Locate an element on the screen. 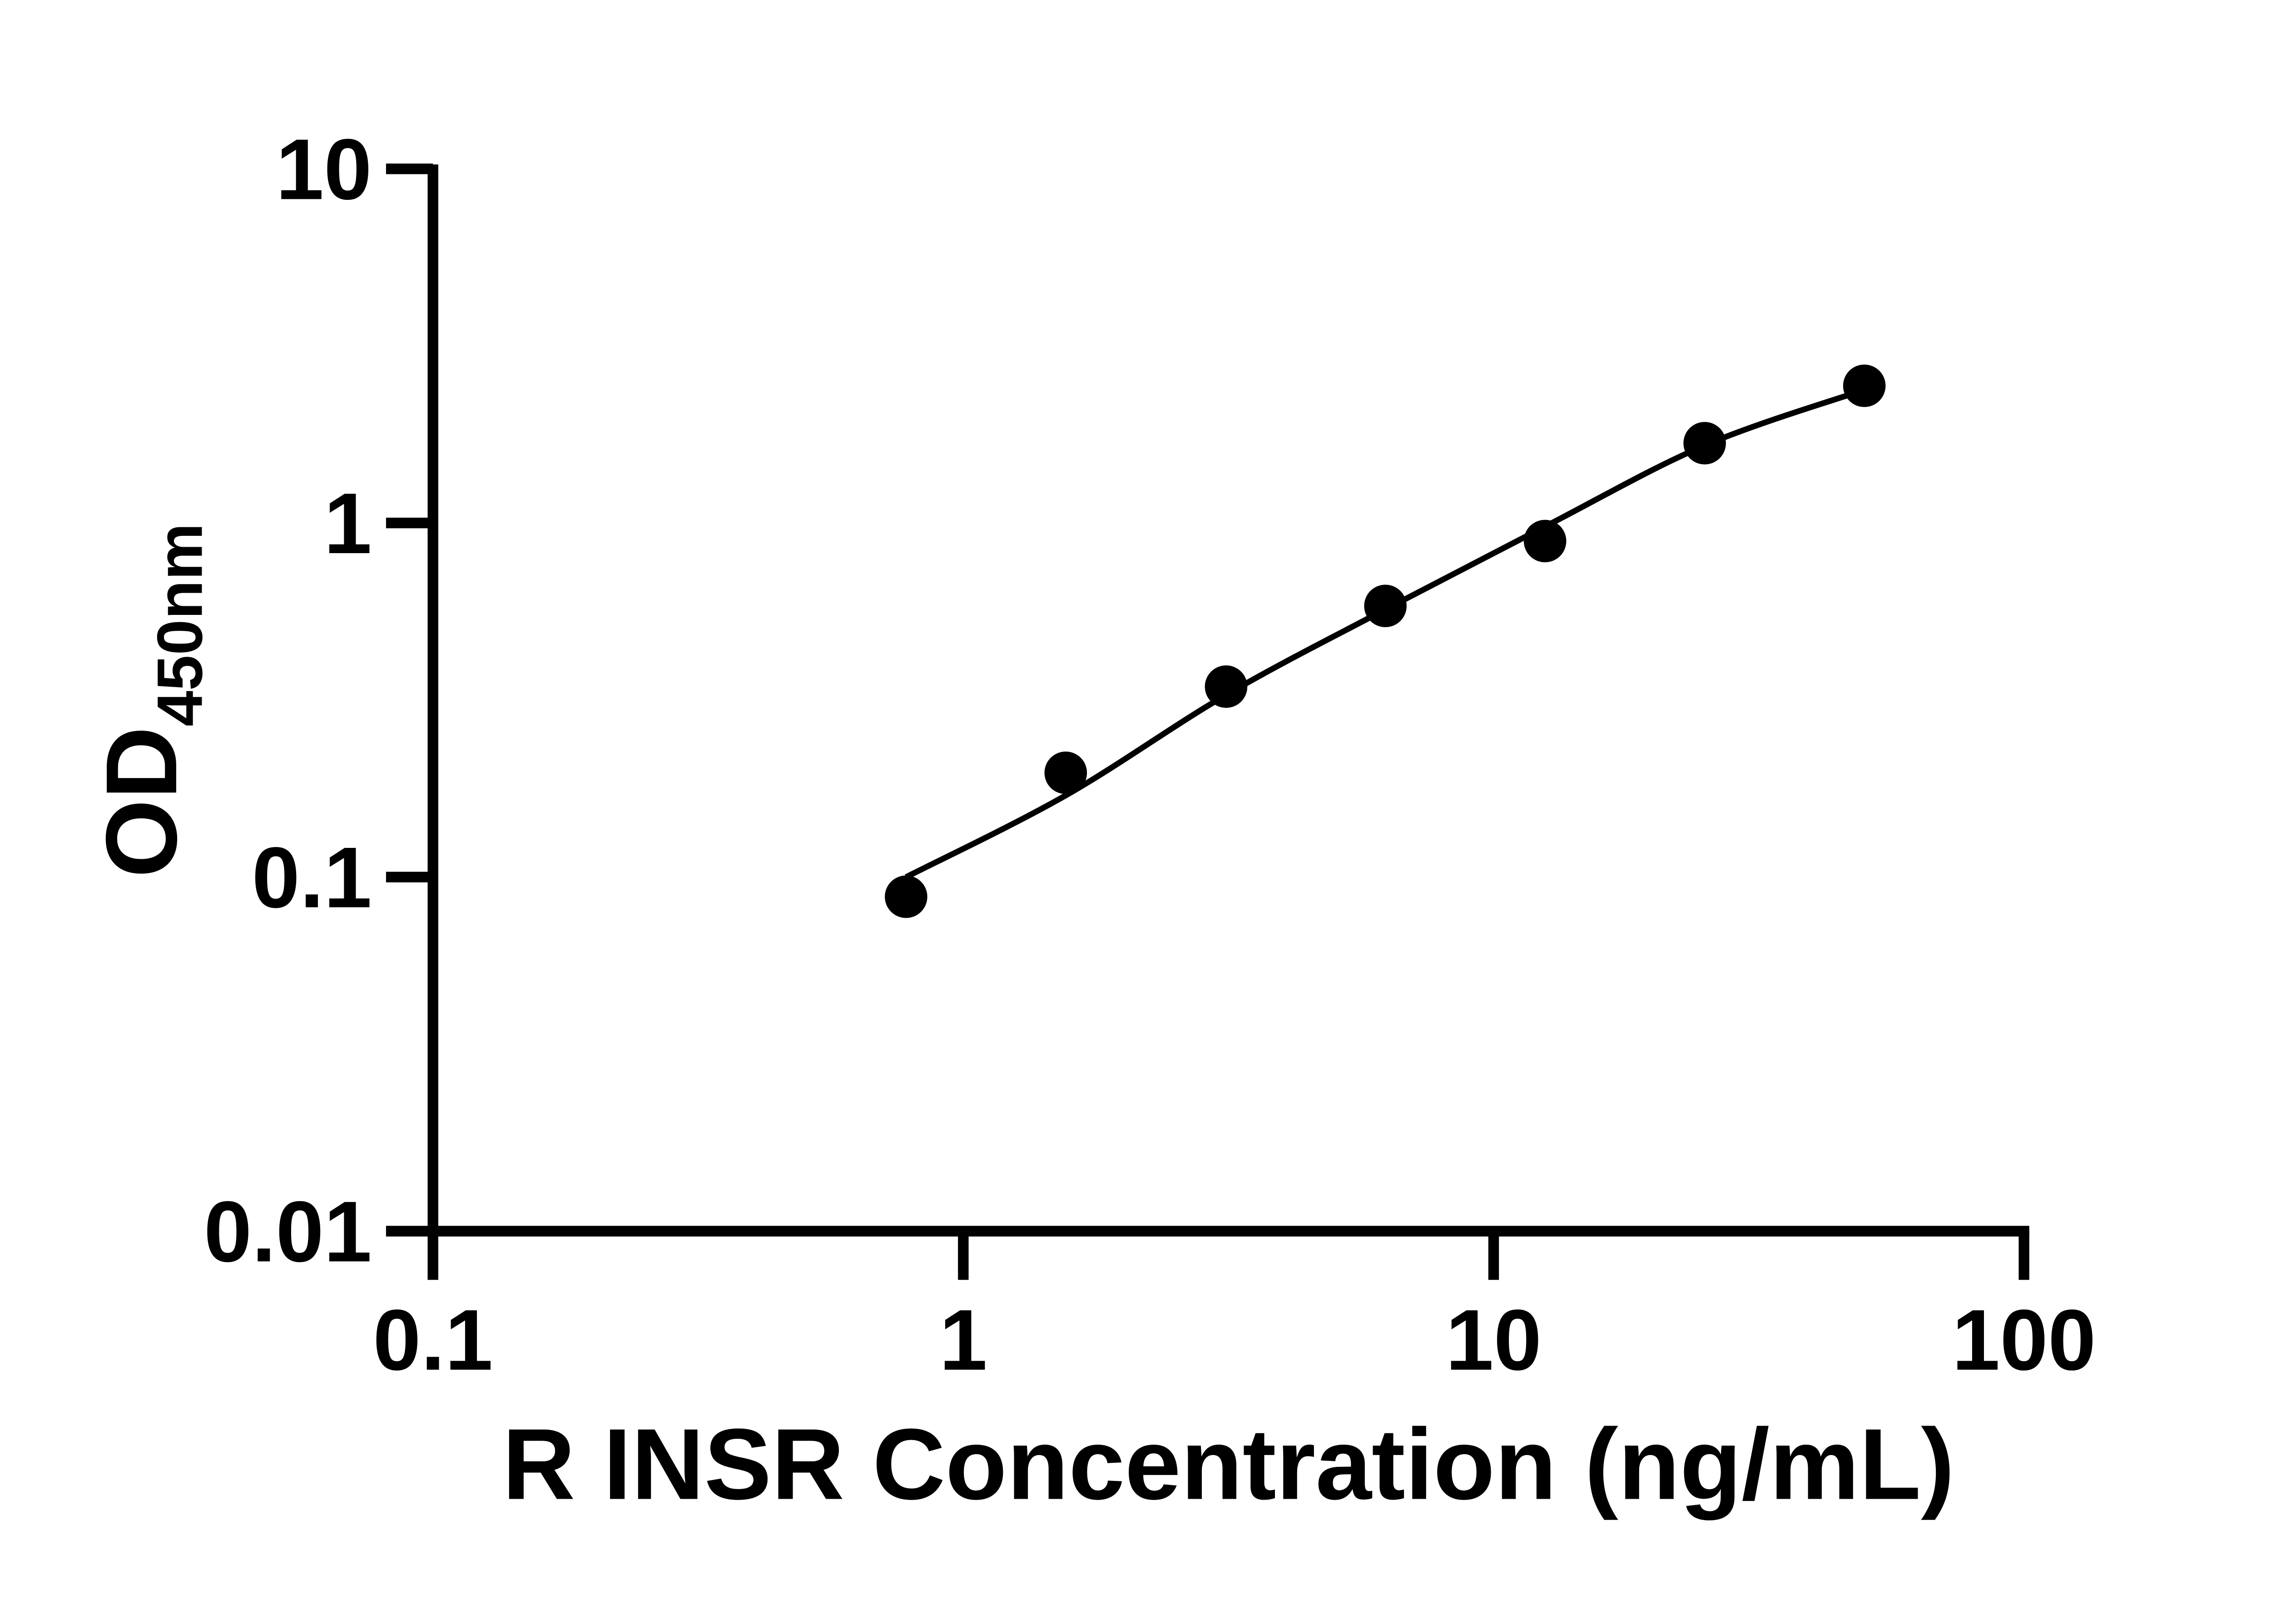 This screenshot has width=2271, height=1624. y-tick-label-1: 1 is located at coordinates (348, 523).